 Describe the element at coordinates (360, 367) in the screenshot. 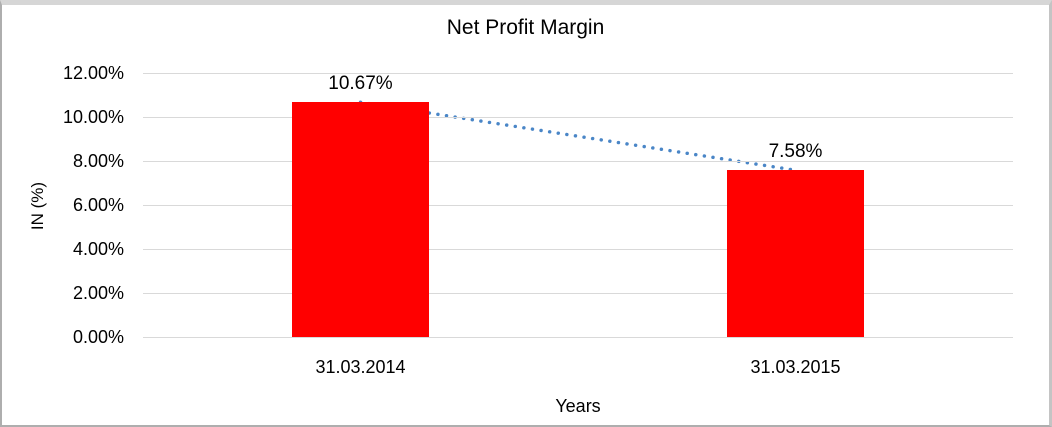

I see `x-tick-label: 31.03.2014` at that location.